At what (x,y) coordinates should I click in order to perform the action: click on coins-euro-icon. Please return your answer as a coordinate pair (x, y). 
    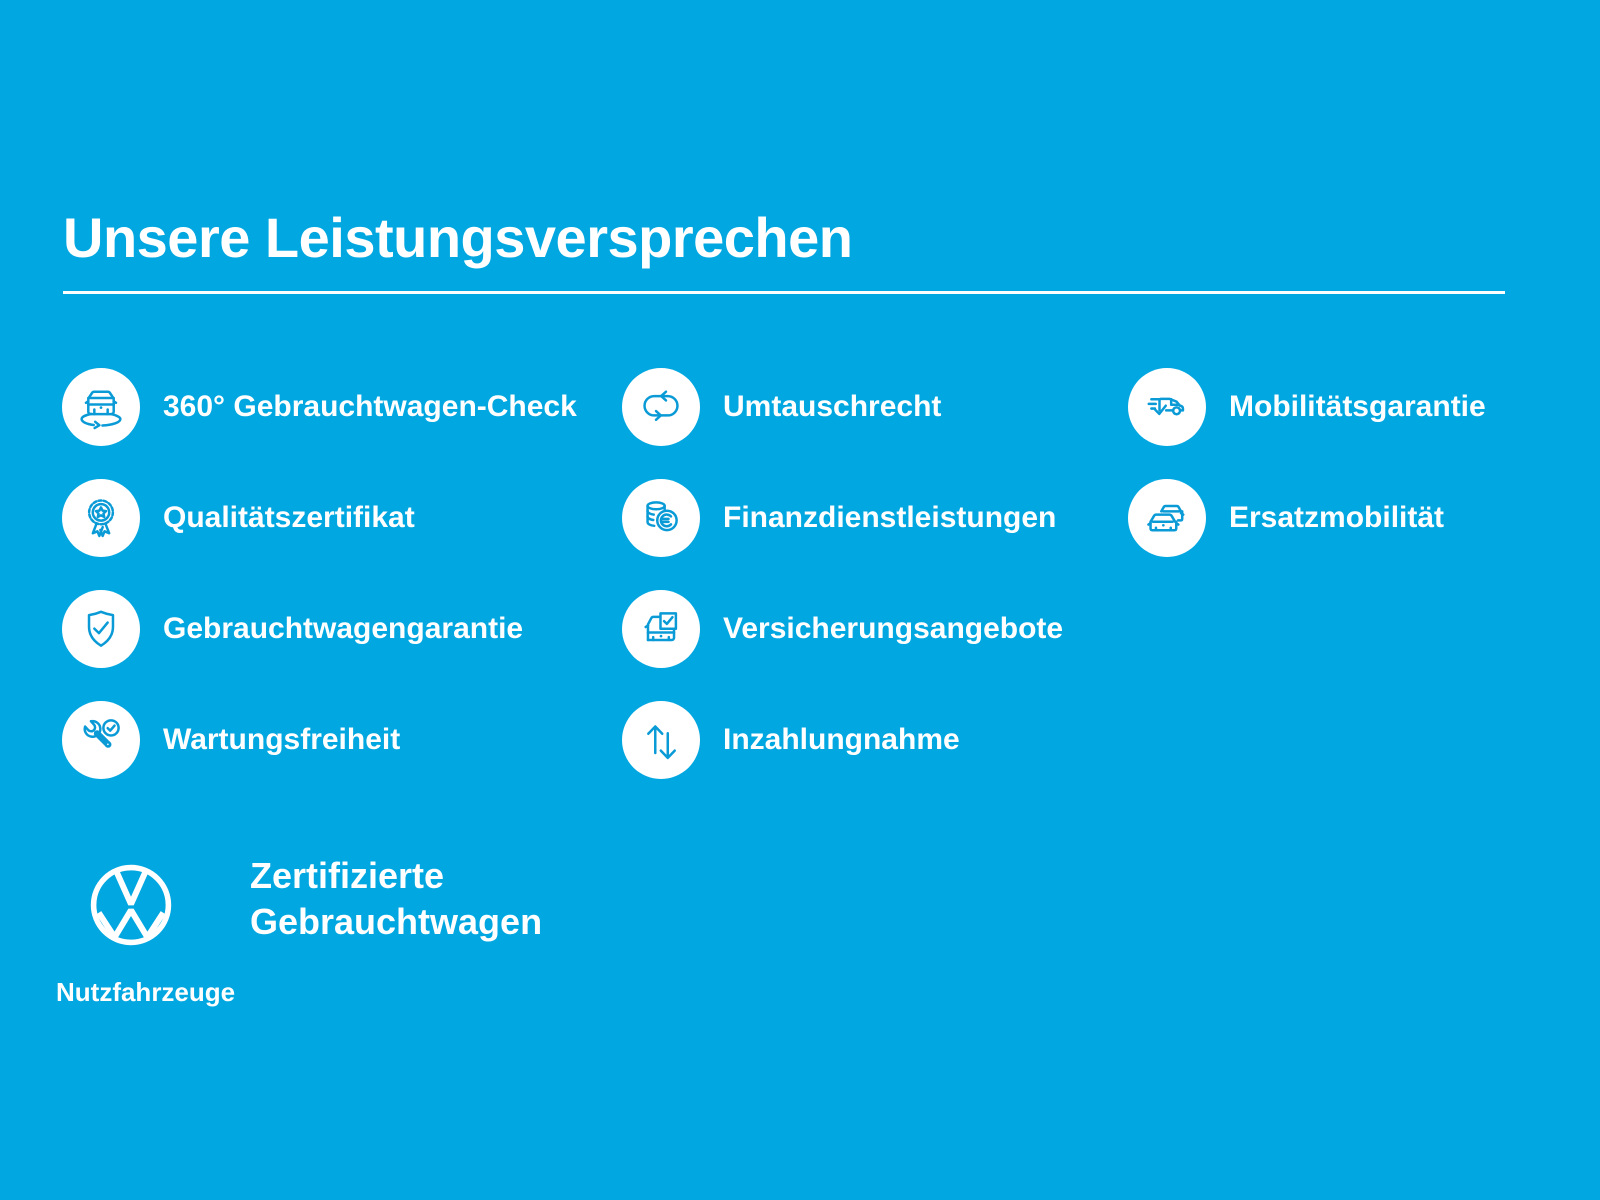
    Looking at the image, I should click on (662, 516).